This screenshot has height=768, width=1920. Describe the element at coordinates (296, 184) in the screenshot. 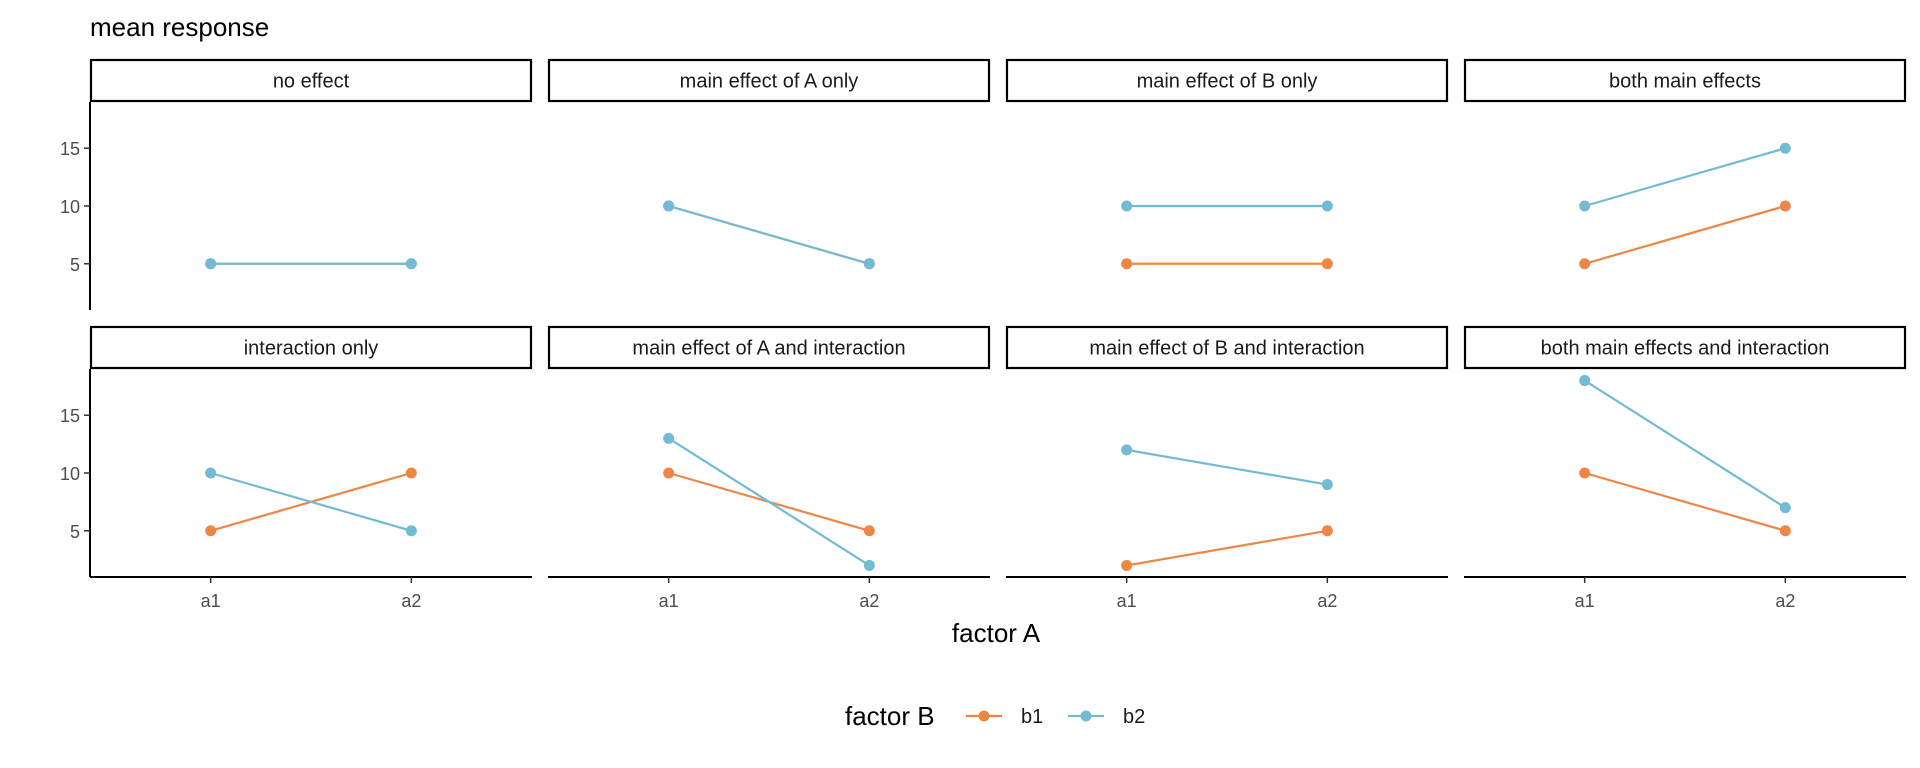

I see `facet-panel: no effect 5 10 15` at that location.